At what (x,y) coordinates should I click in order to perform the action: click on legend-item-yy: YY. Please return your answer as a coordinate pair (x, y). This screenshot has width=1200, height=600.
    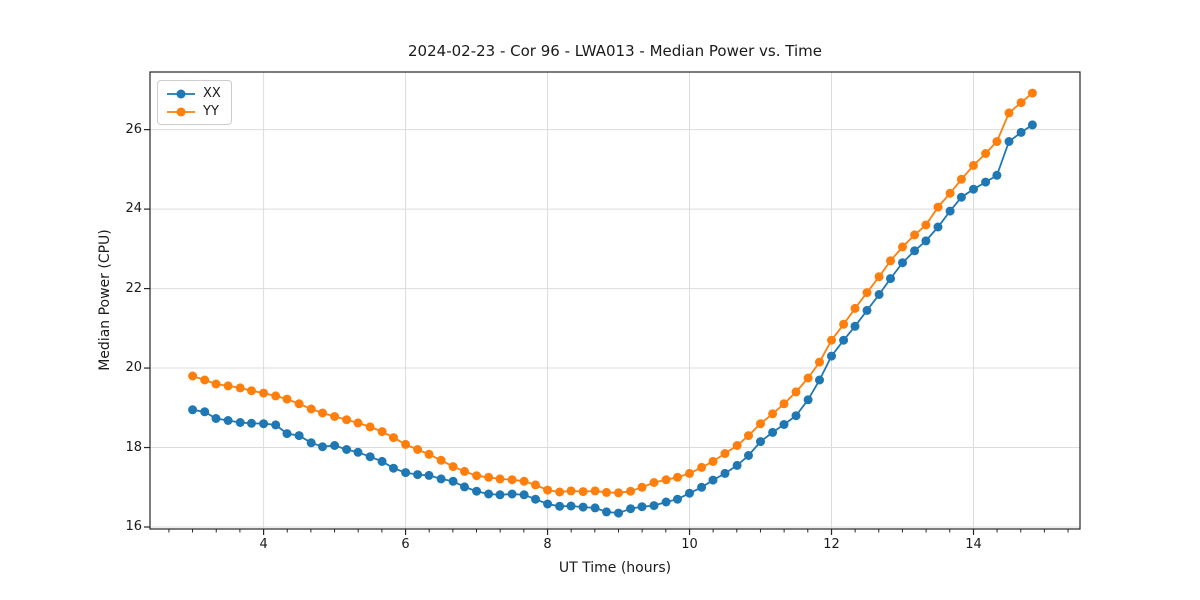
    Looking at the image, I should click on (193, 111).